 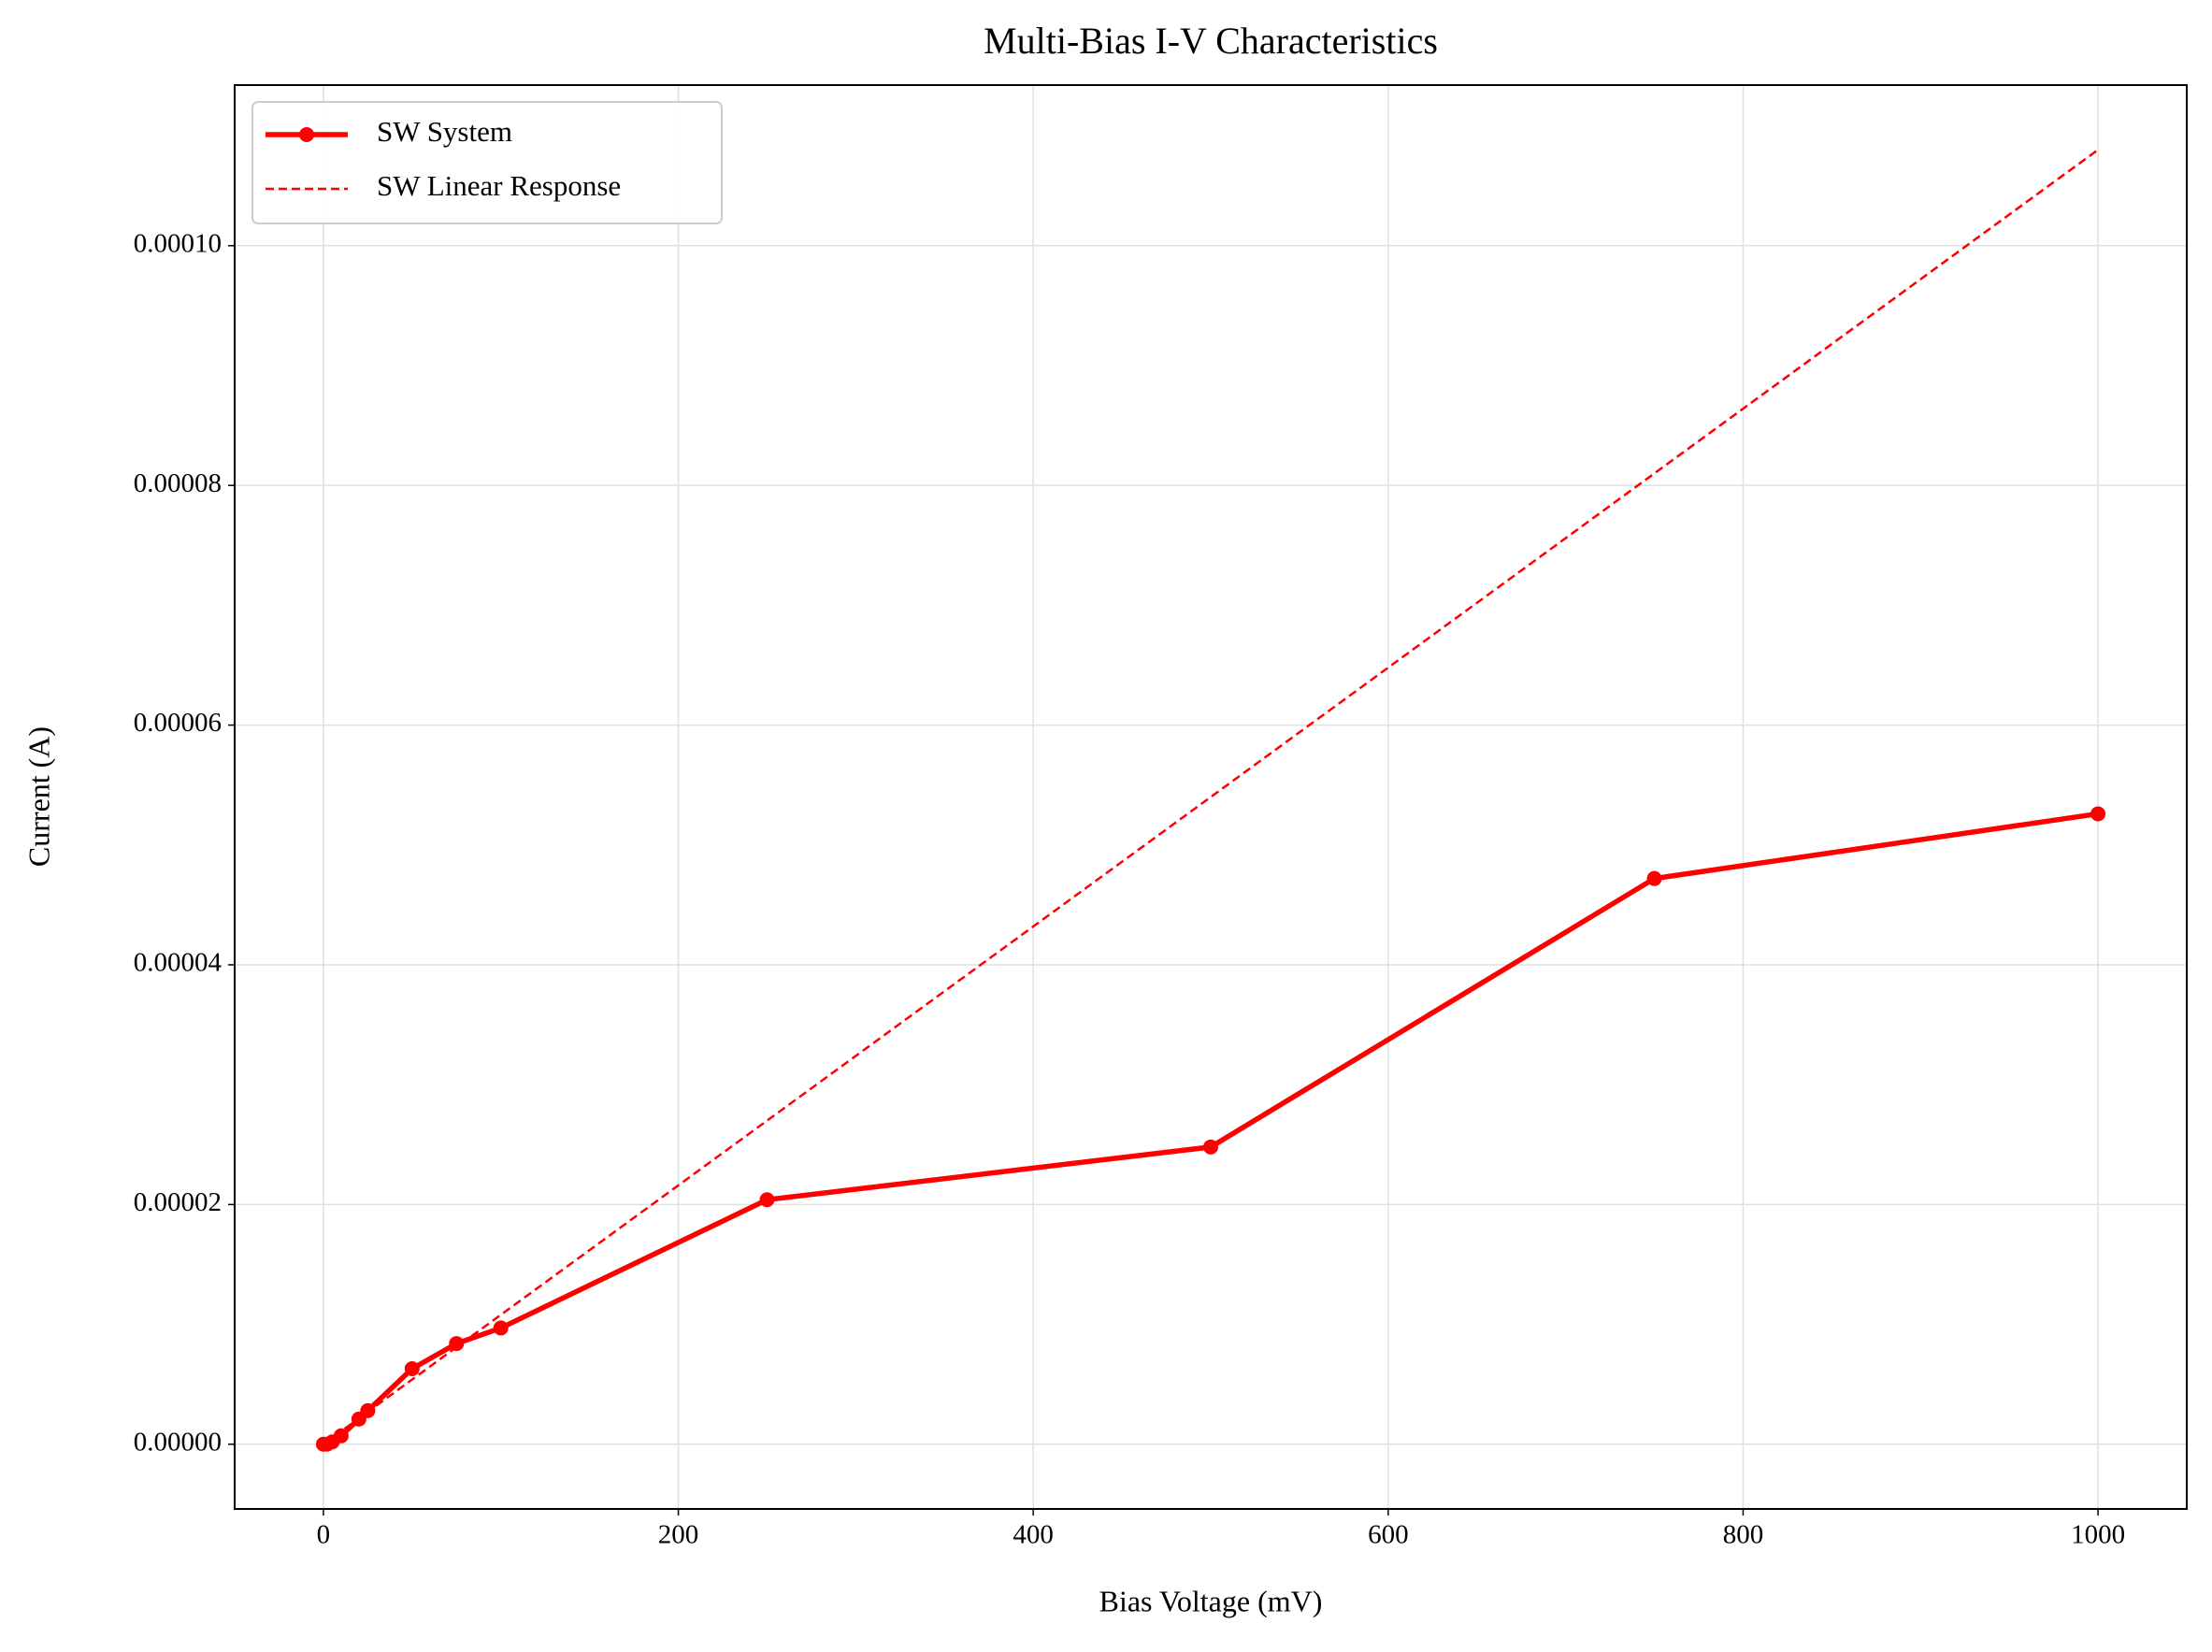 What do you see at coordinates (499, 186) in the screenshot?
I see `legend-label: SW Linear Response` at bounding box center [499, 186].